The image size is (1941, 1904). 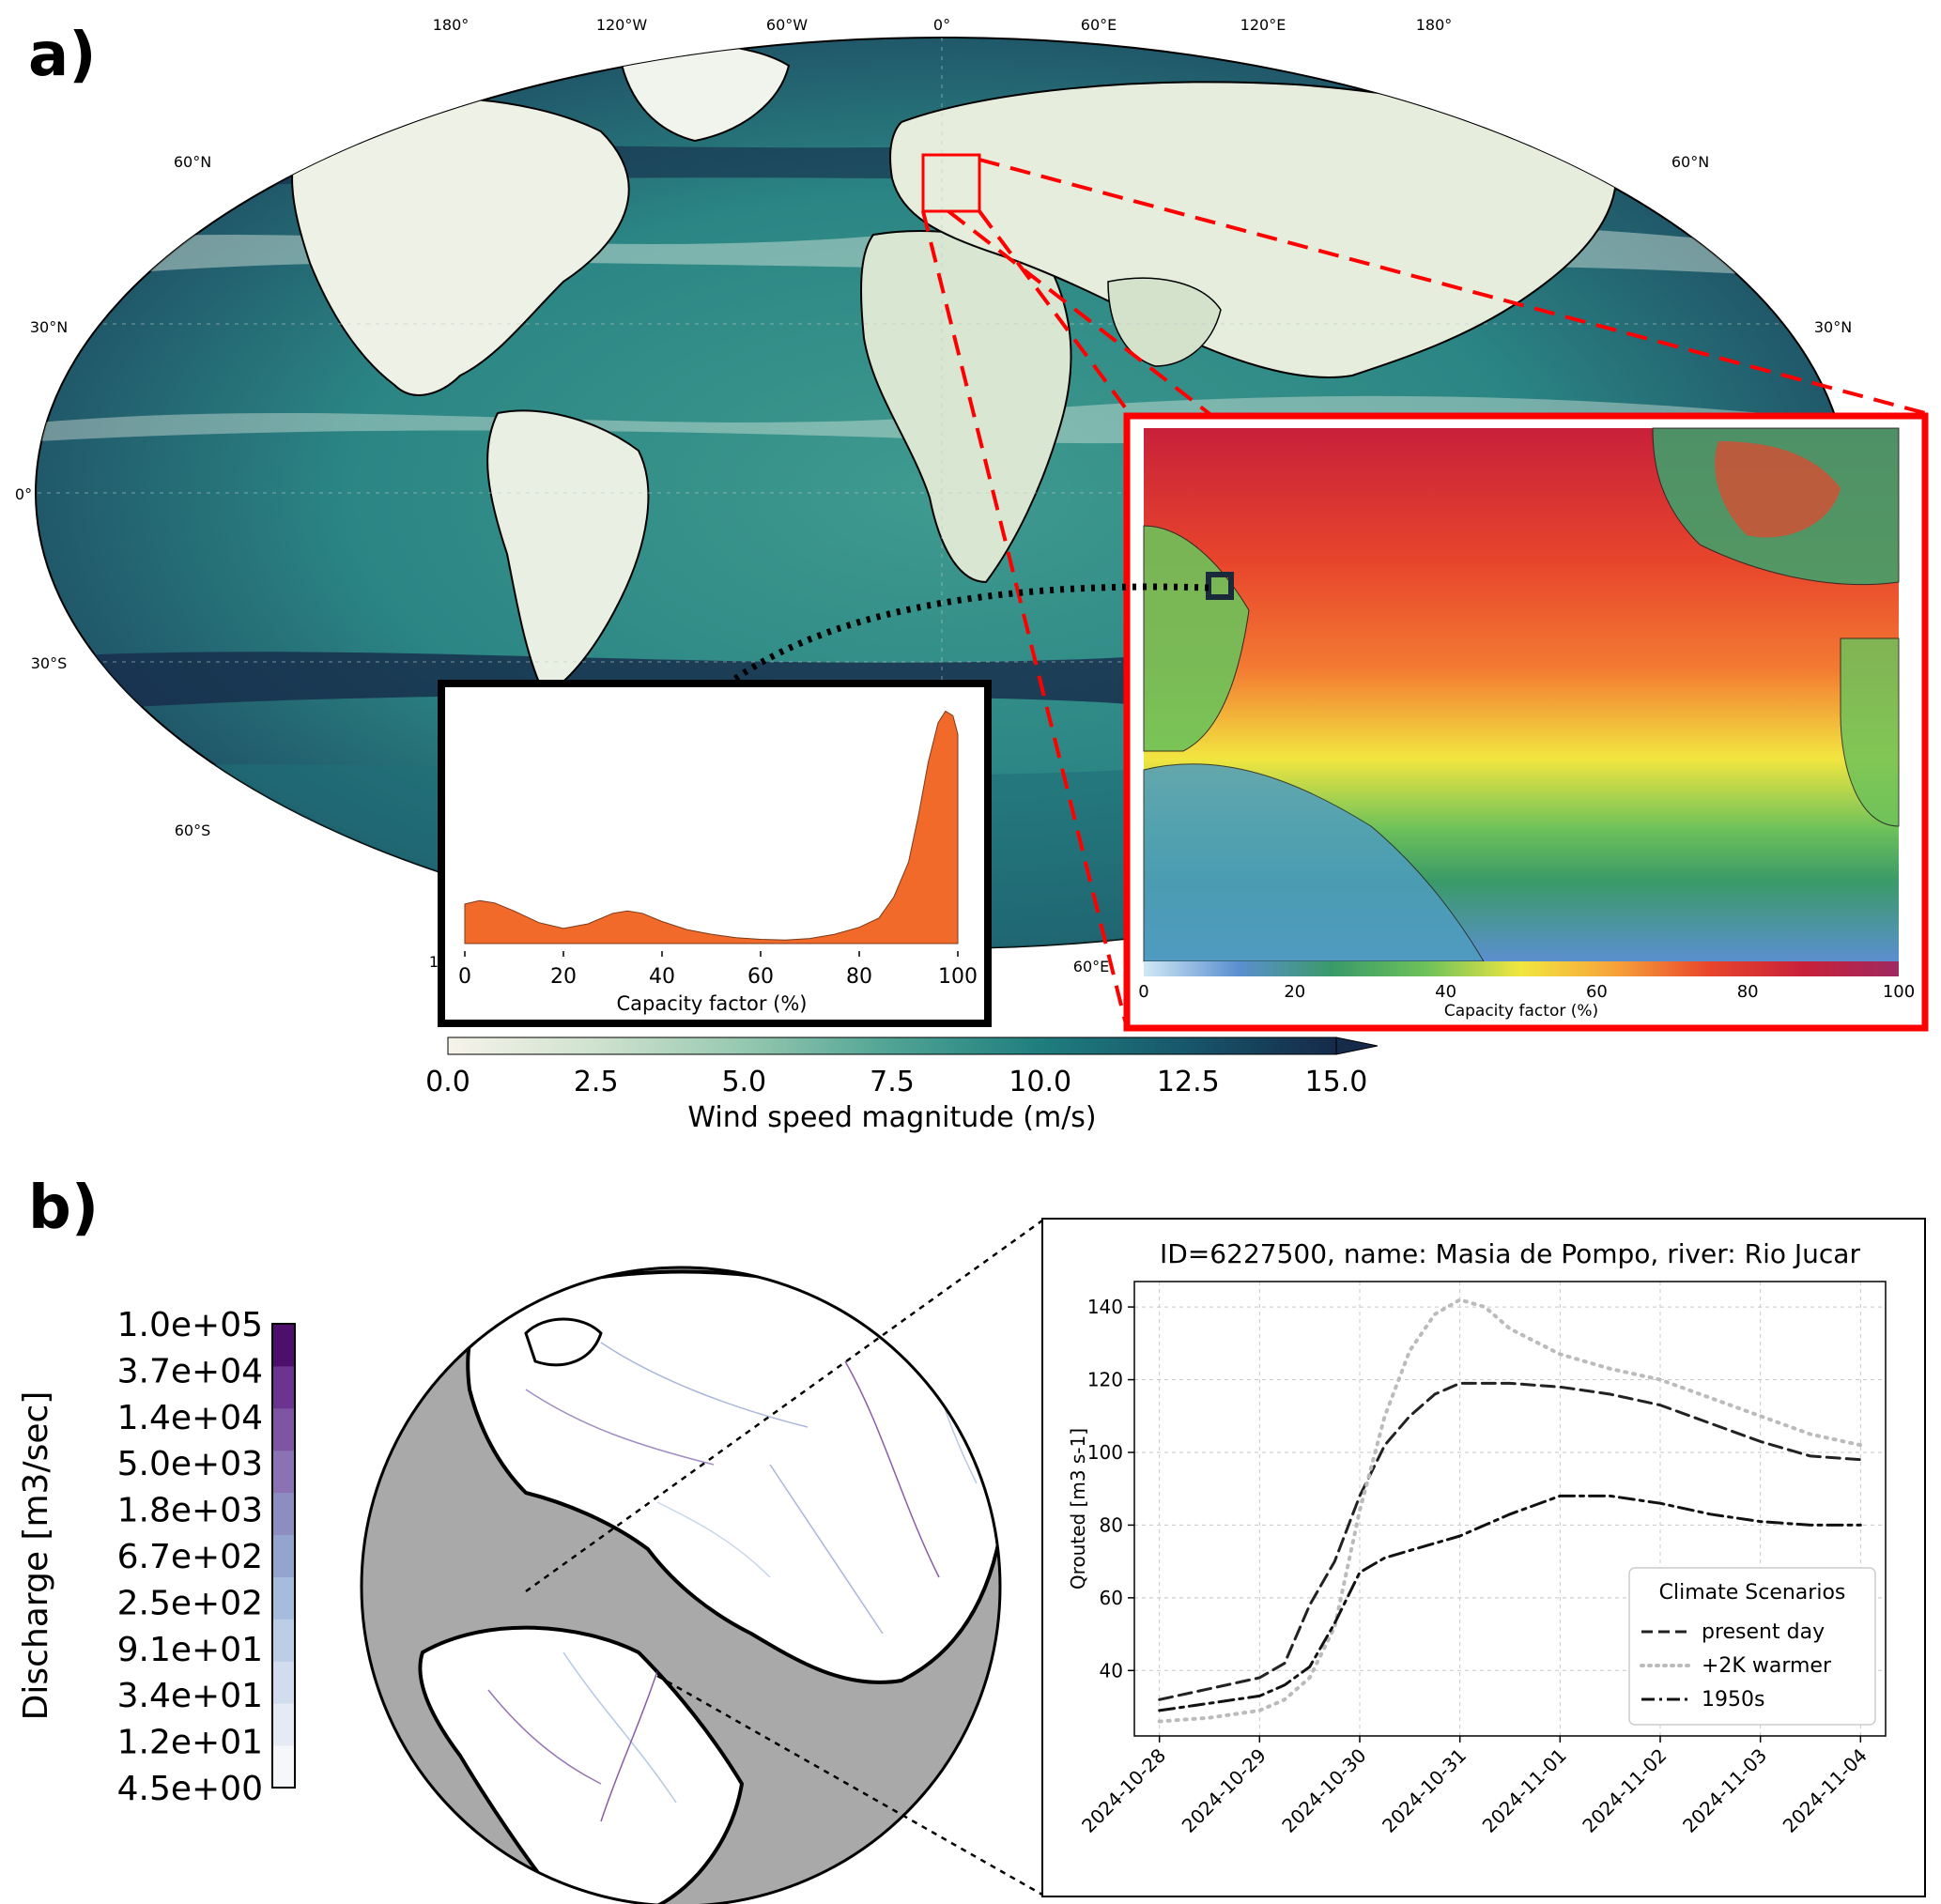 What do you see at coordinates (784, 1557) in the screenshot?
I see `globe-zoom-lines` at bounding box center [784, 1557].